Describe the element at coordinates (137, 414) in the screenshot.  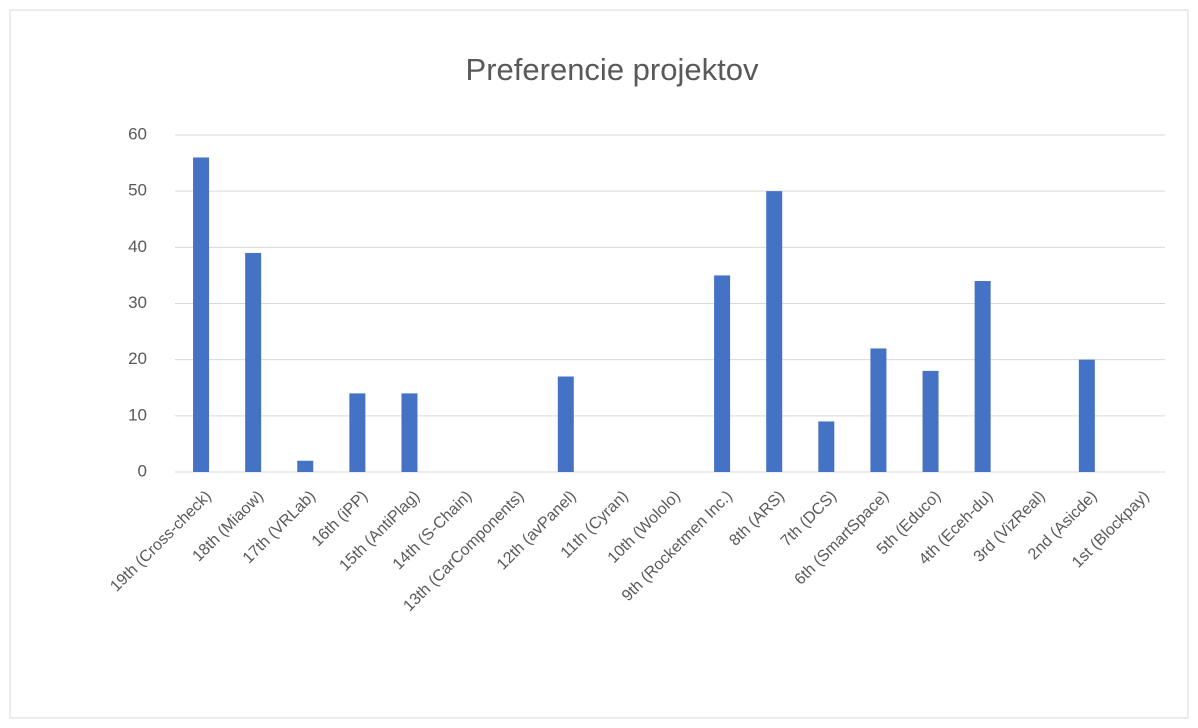
I see `y-tick-label: 10` at that location.